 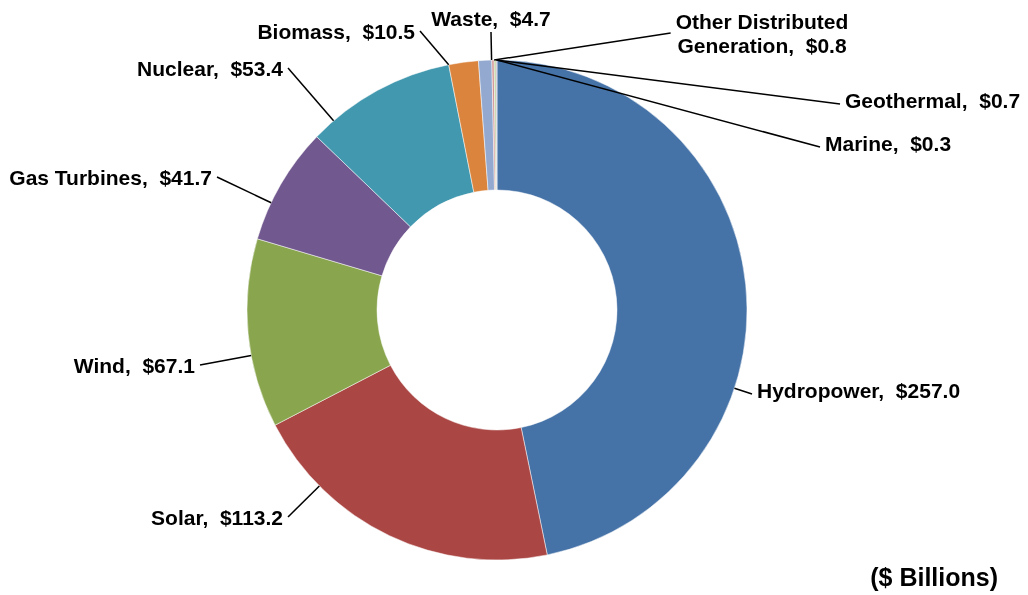 I want to click on slice-label: Geothermal, $0.7, so click(x=933, y=100).